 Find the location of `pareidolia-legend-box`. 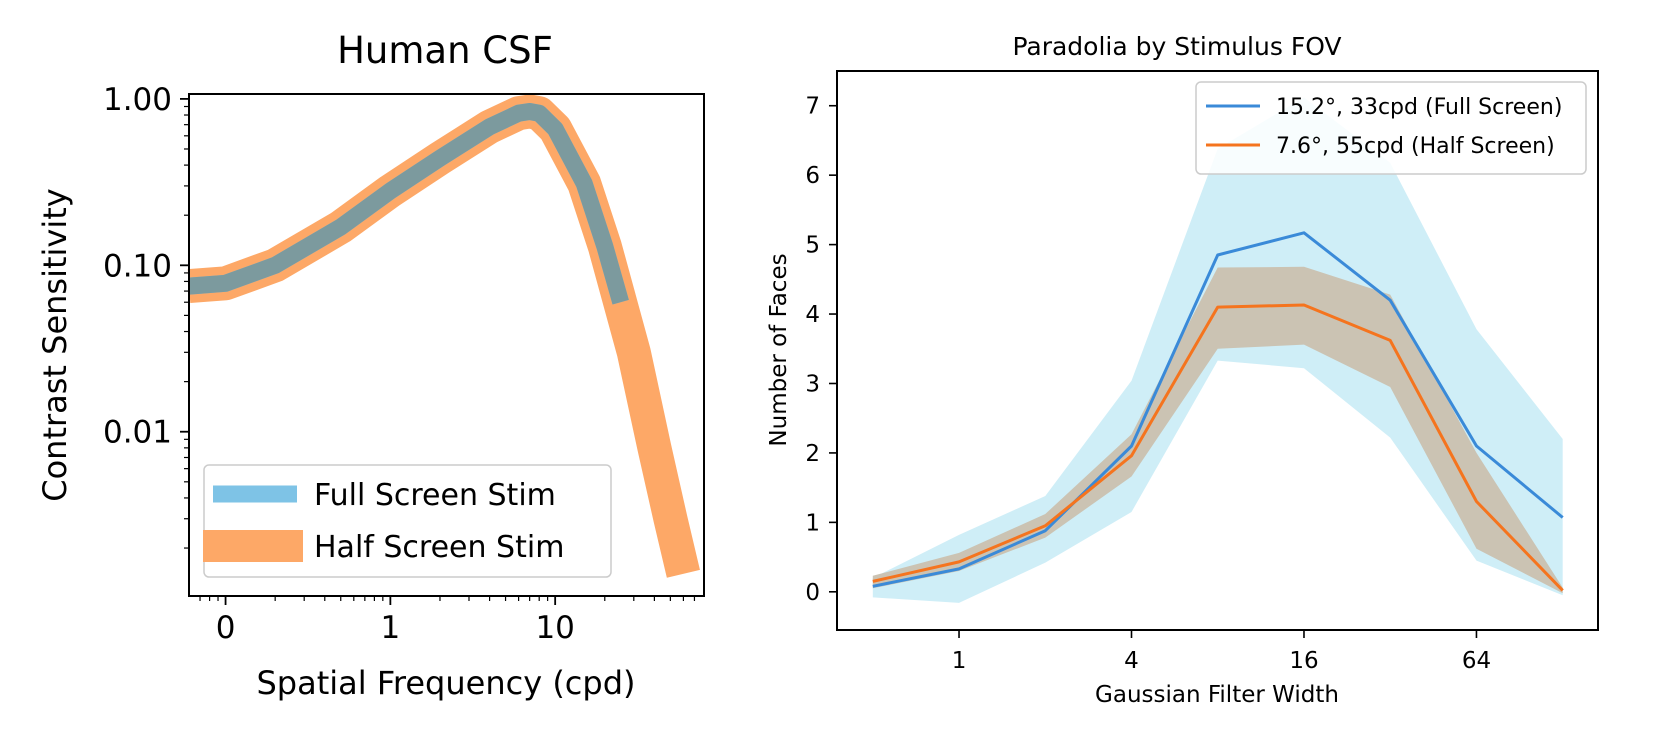

pareidolia-legend-box is located at coordinates (1391, 128).